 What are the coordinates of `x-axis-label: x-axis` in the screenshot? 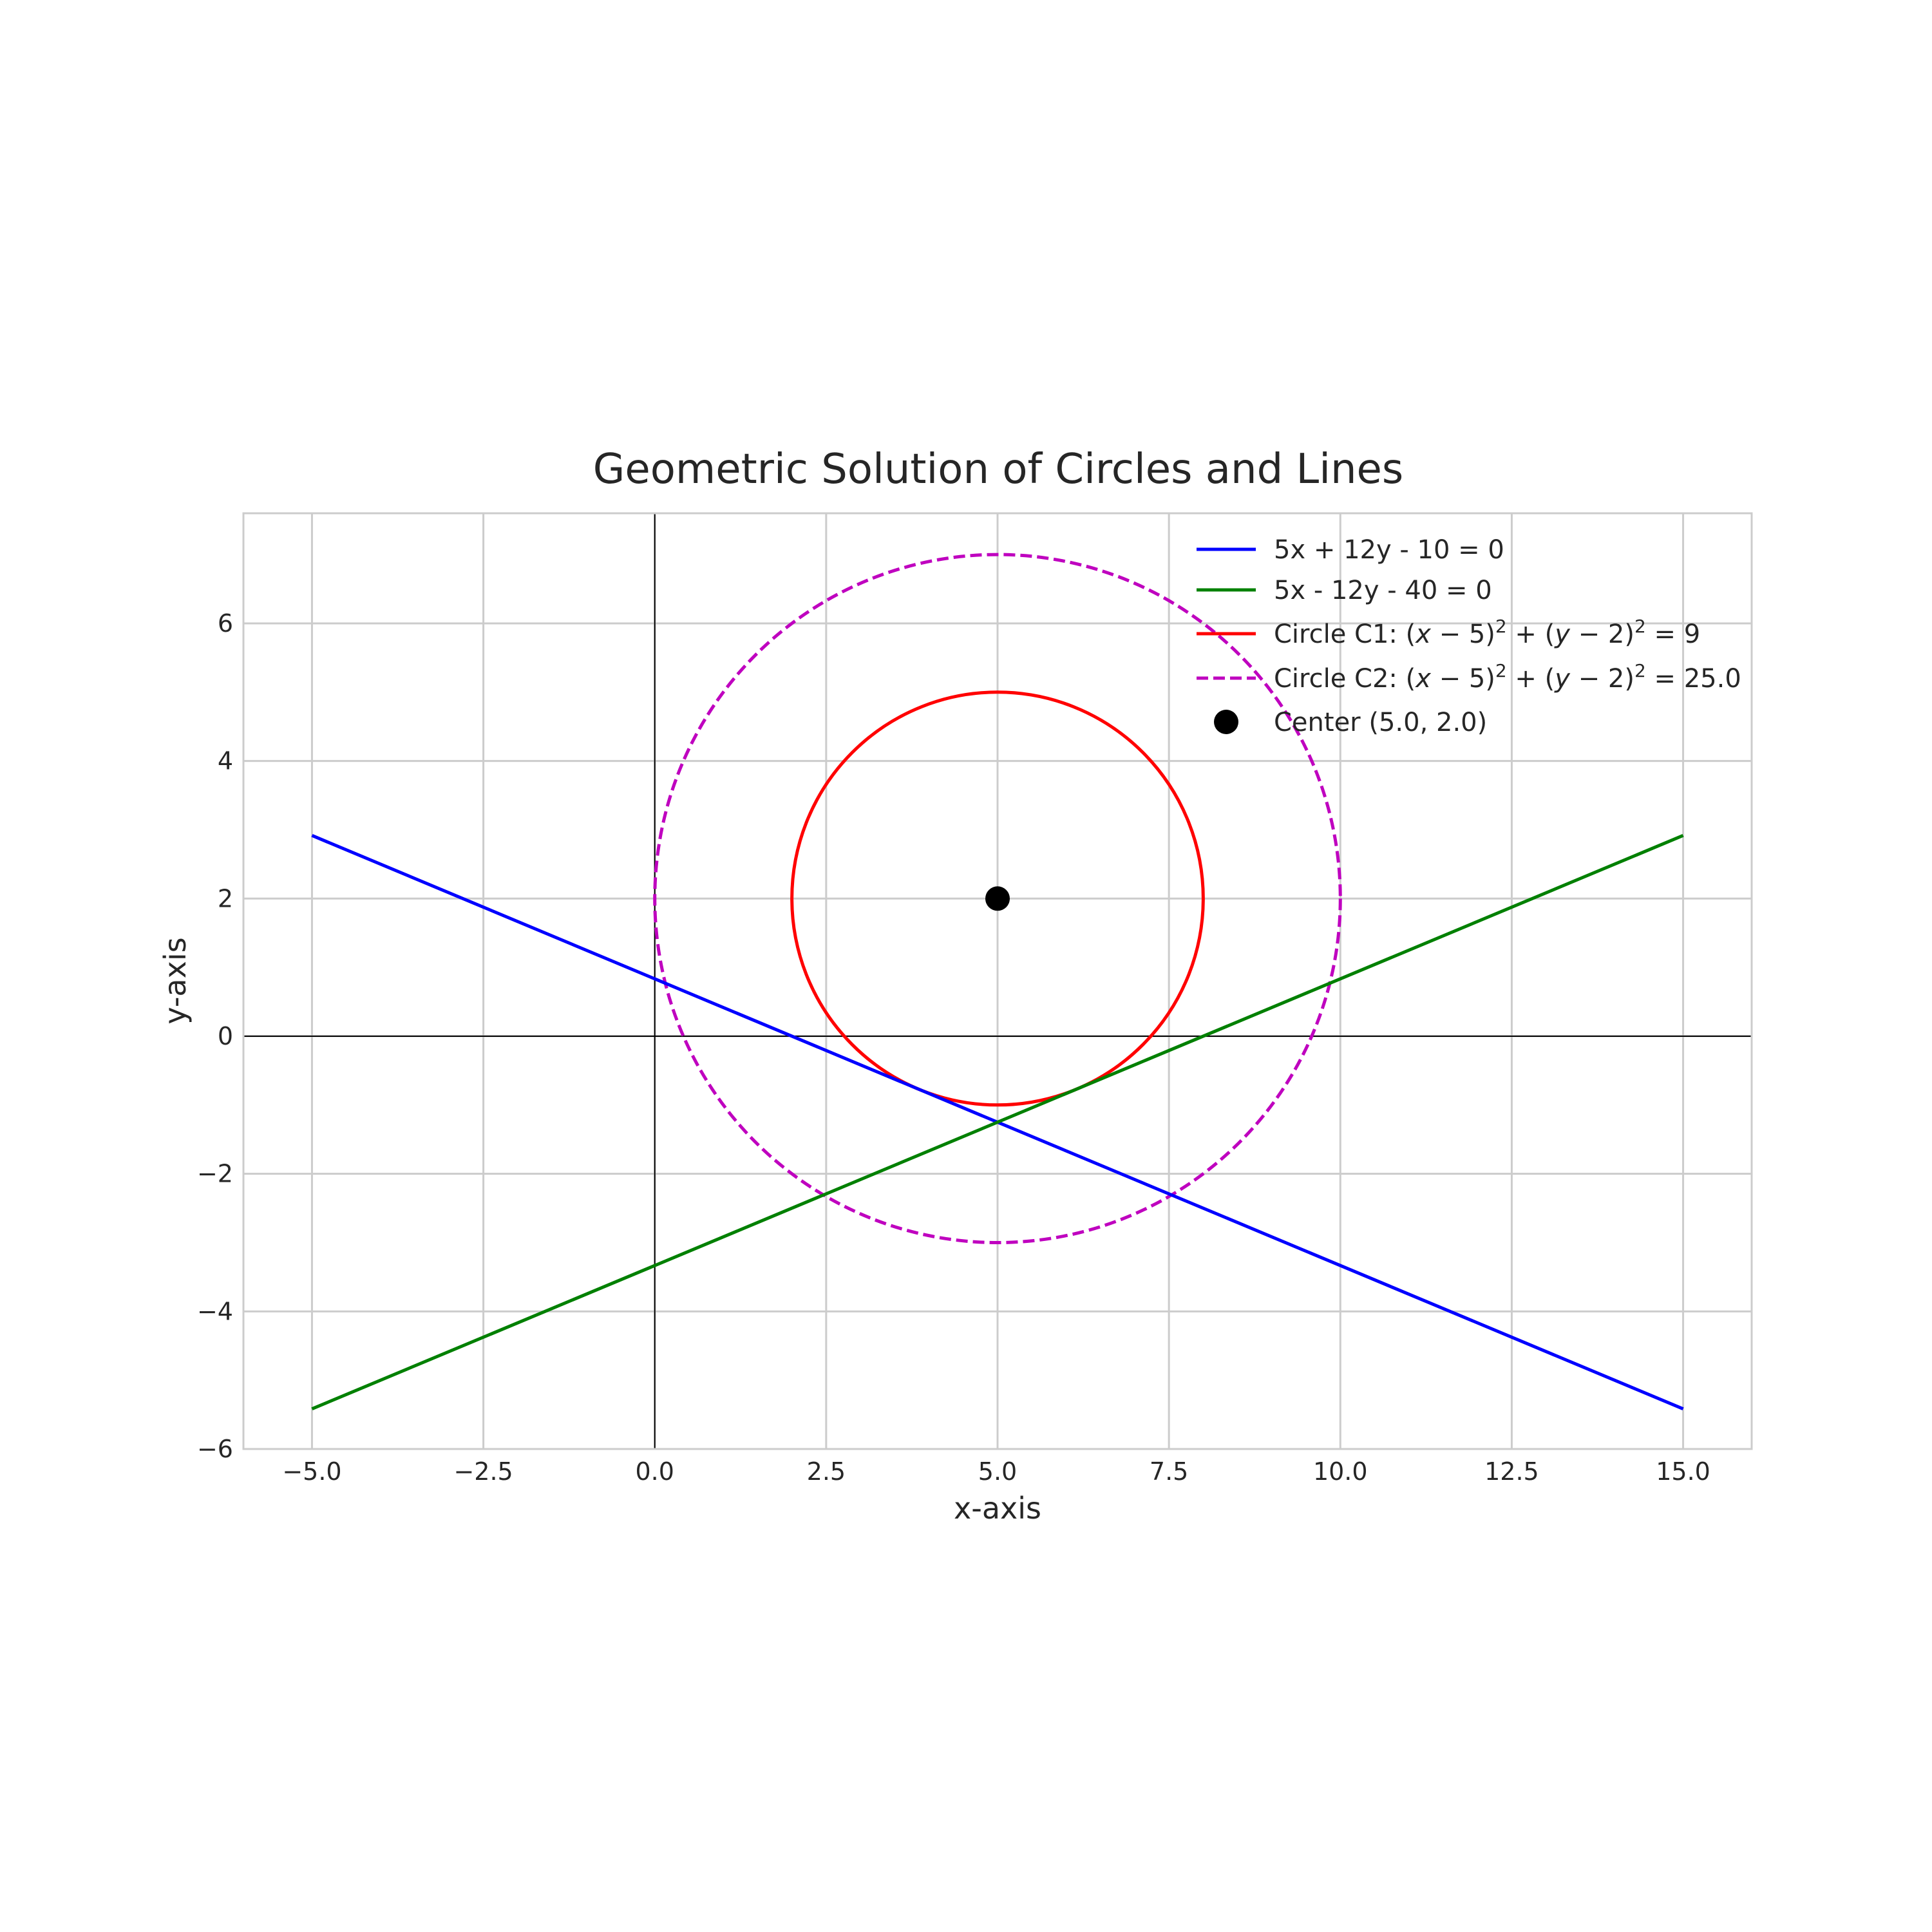 It's located at (998, 1508).